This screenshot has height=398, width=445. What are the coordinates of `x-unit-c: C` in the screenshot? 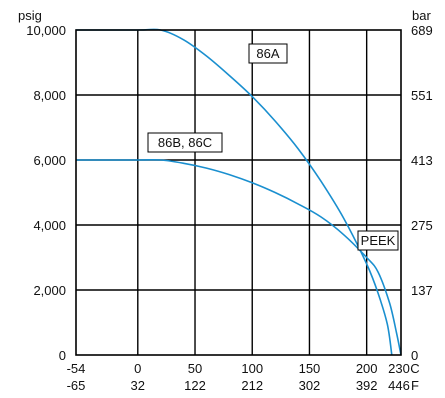 It's located at (414, 368).